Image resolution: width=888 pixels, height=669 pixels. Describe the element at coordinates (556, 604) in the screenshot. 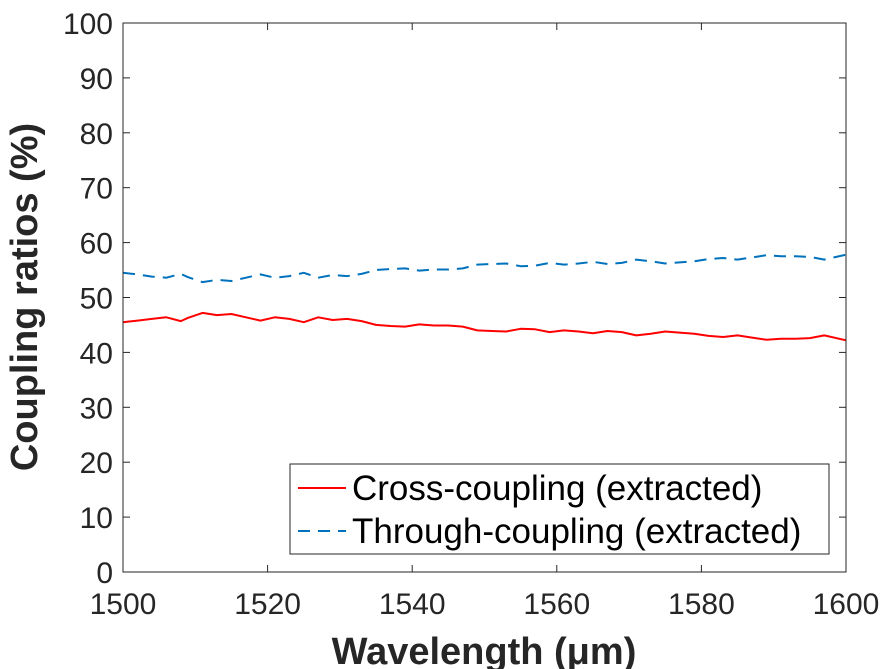

I see `x-tick-label: 1560` at that location.